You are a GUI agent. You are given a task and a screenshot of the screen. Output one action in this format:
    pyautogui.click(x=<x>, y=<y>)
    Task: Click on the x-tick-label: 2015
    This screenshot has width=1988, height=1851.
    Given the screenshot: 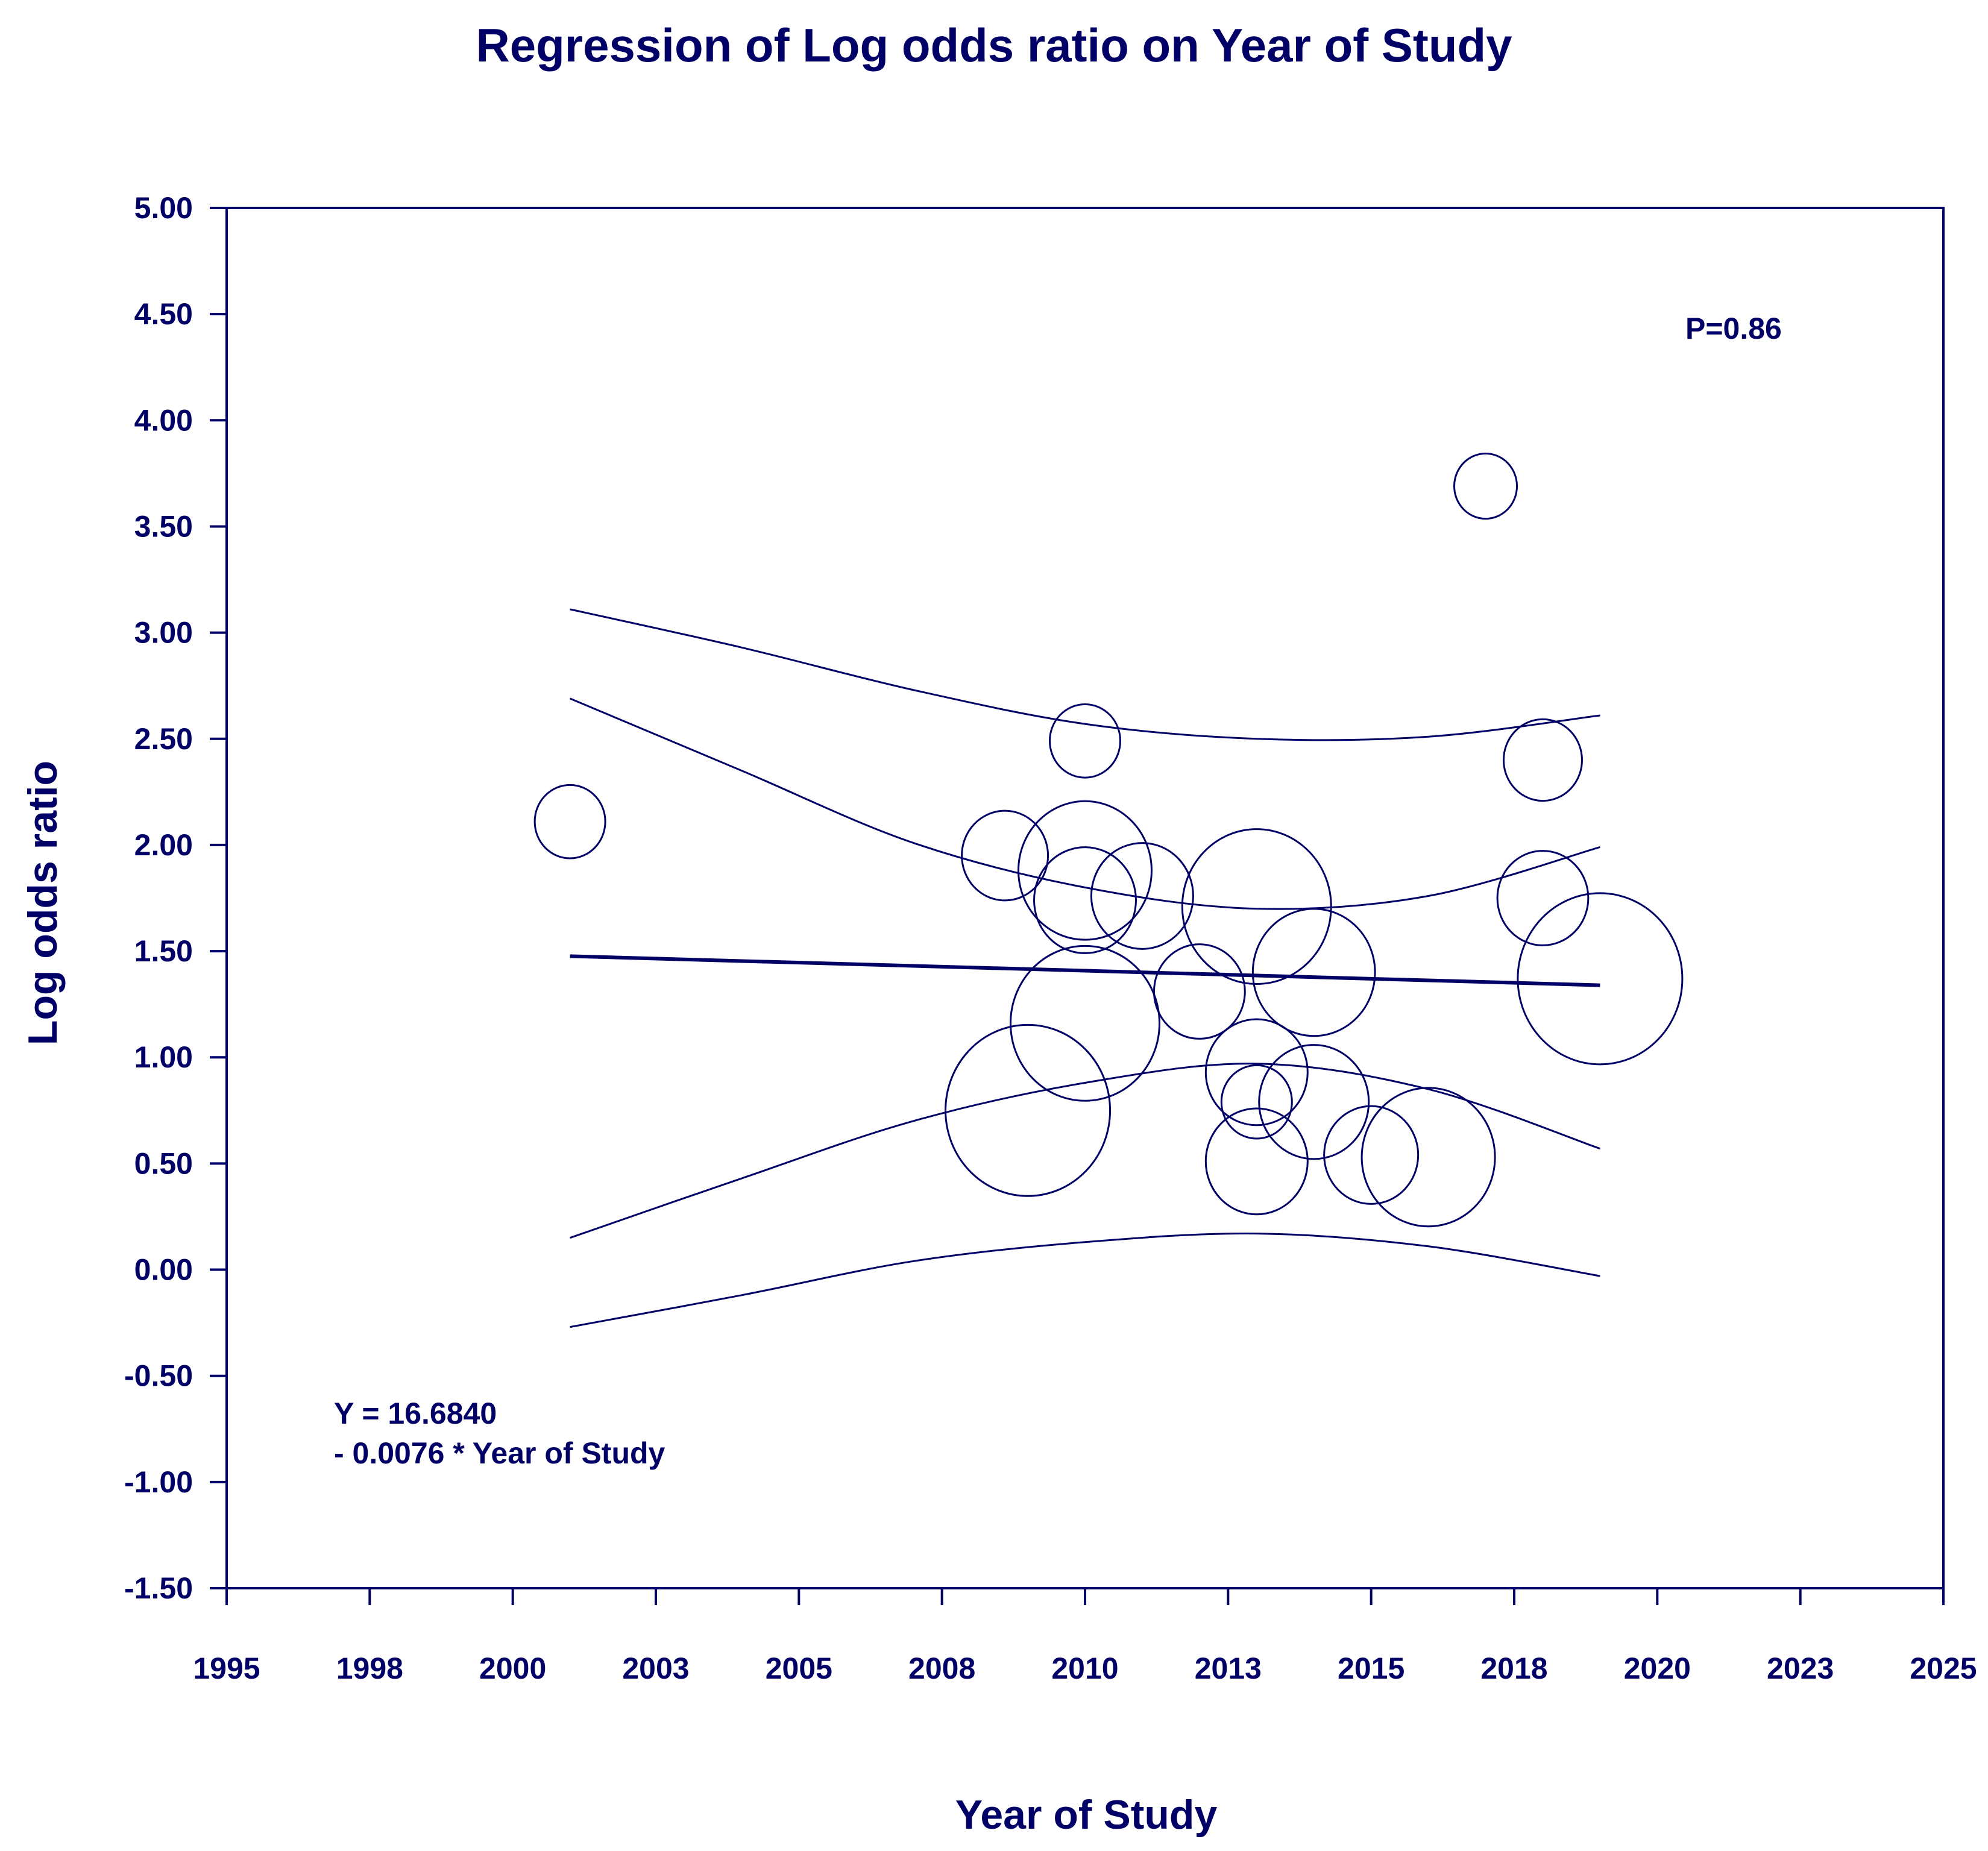 What is the action you would take?
    pyautogui.click(x=1371, y=1668)
    